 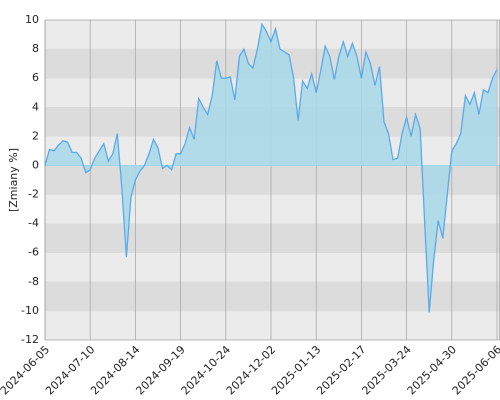 What do you see at coordinates (33, 252) in the screenshot?
I see `y-tick-label: -6` at bounding box center [33, 252].